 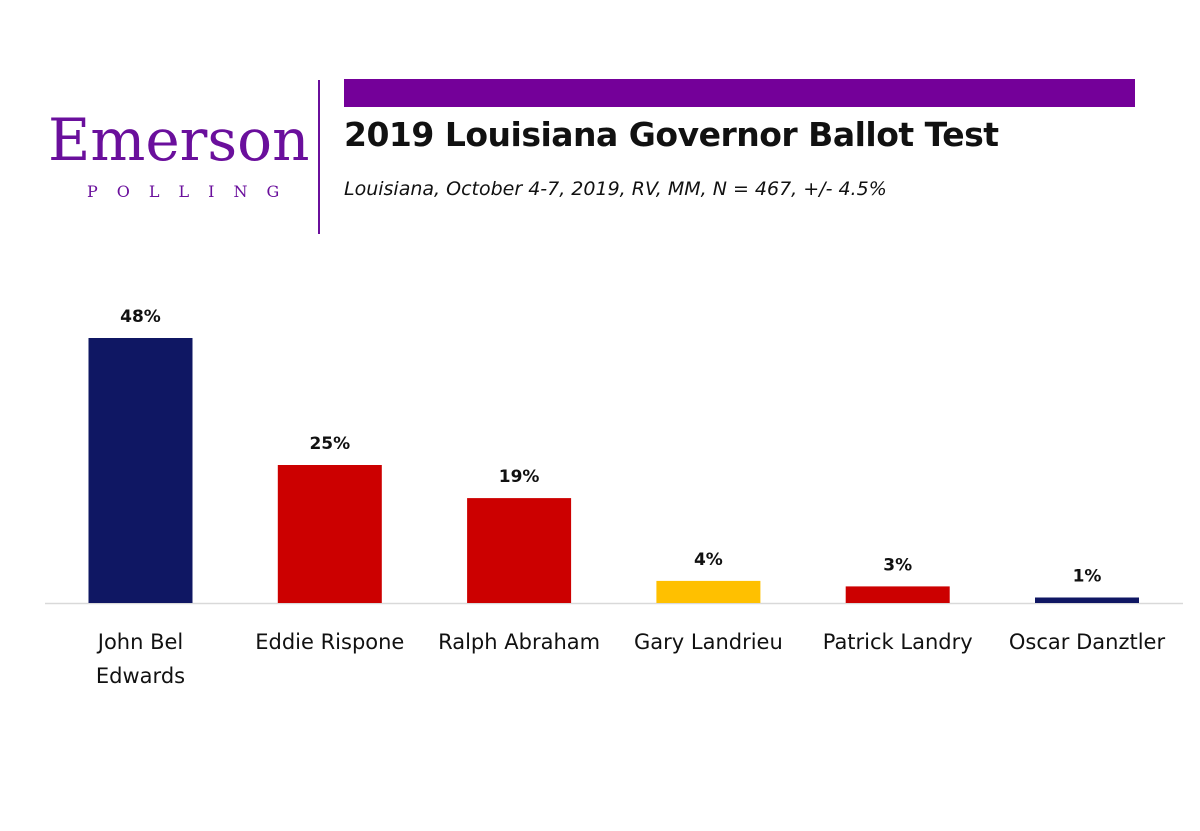 I want to click on category-label-0-line-0: John Bel, so click(x=140, y=642).